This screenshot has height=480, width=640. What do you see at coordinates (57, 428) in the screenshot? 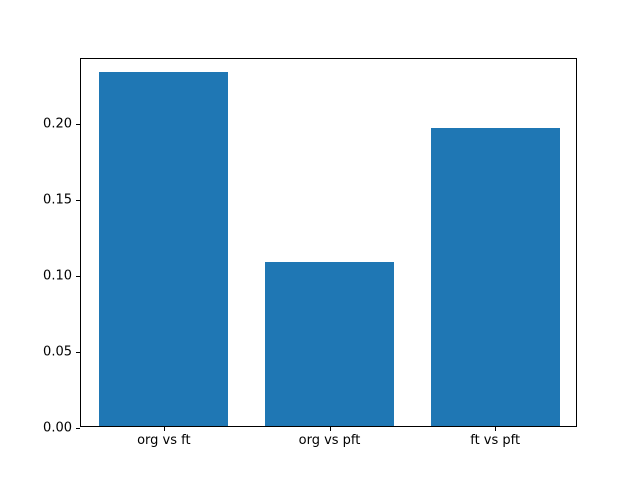
I see `y-tick-label: 0.00` at bounding box center [57, 428].